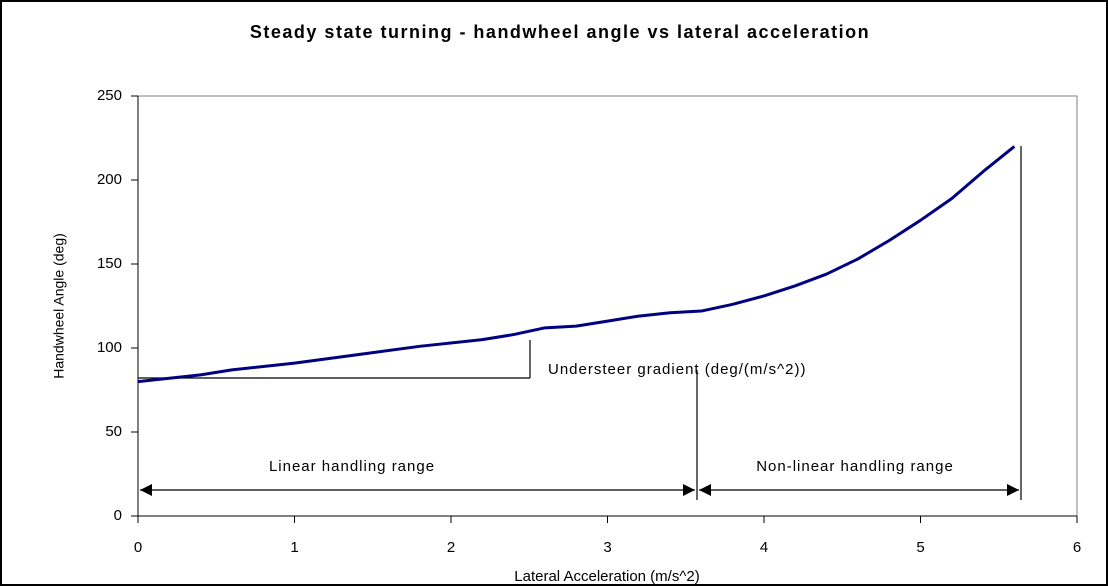  What do you see at coordinates (109, 95) in the screenshot?
I see `y-tick-label: 250` at bounding box center [109, 95].